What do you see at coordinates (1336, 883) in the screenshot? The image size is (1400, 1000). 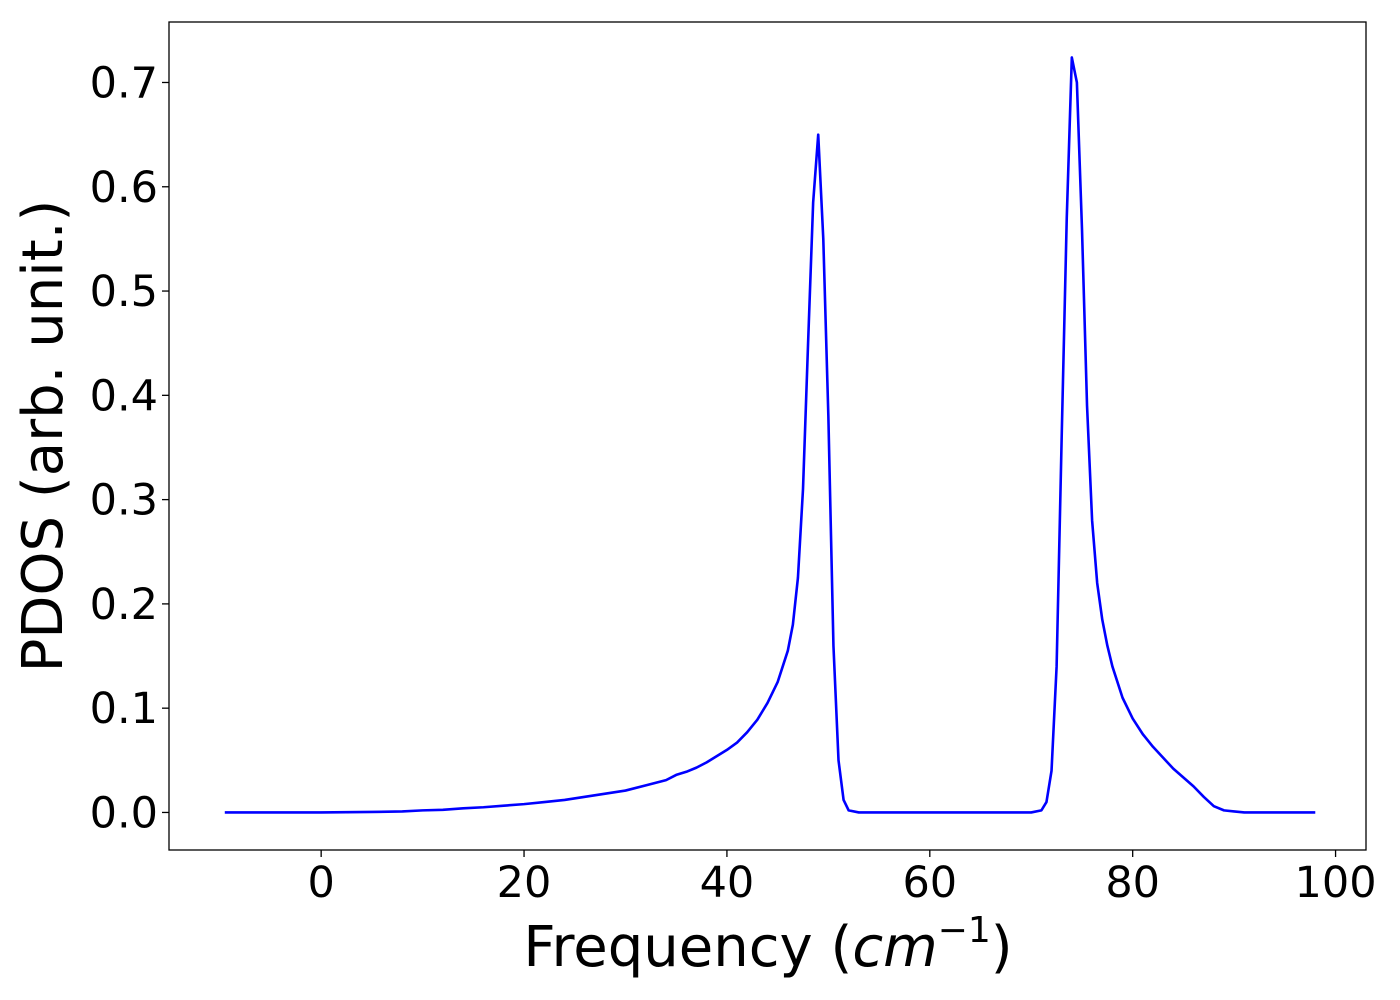 I see `x-tick-label: 100` at bounding box center [1336, 883].